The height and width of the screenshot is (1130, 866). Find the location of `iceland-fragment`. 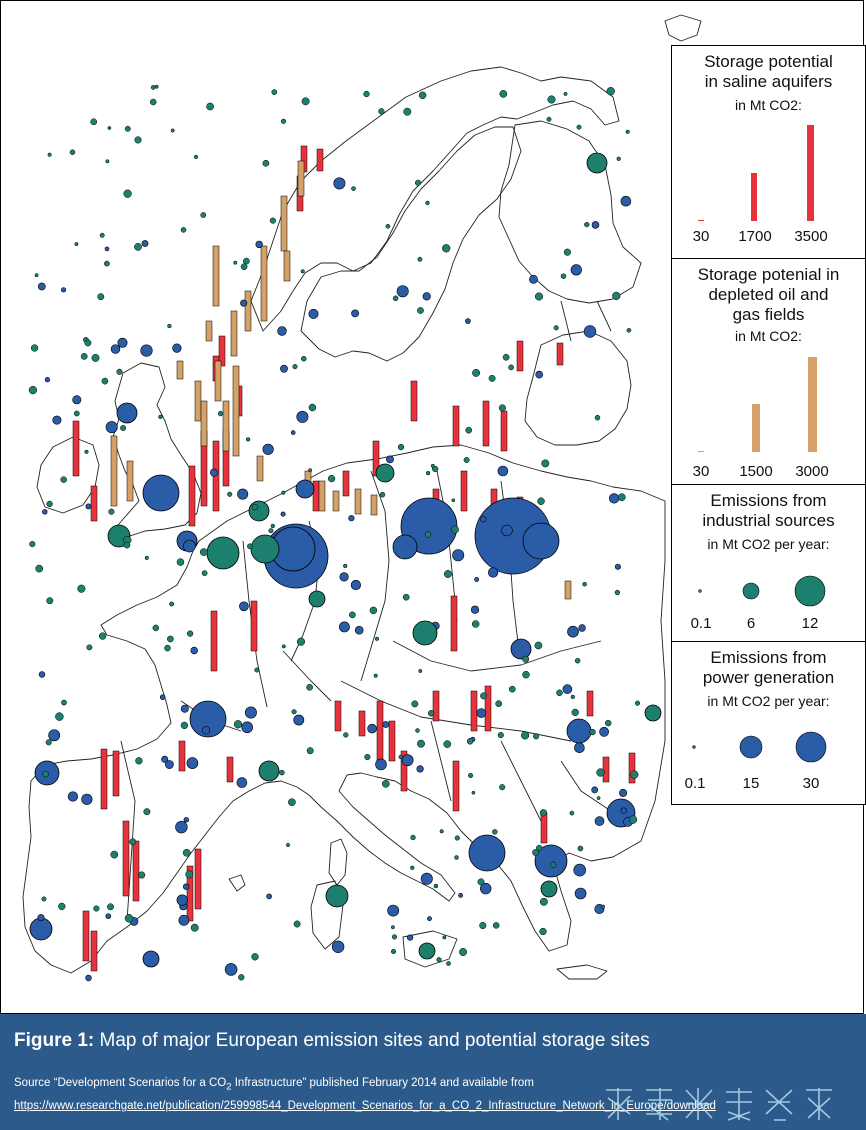

iceland-fragment is located at coordinates (683, 28).